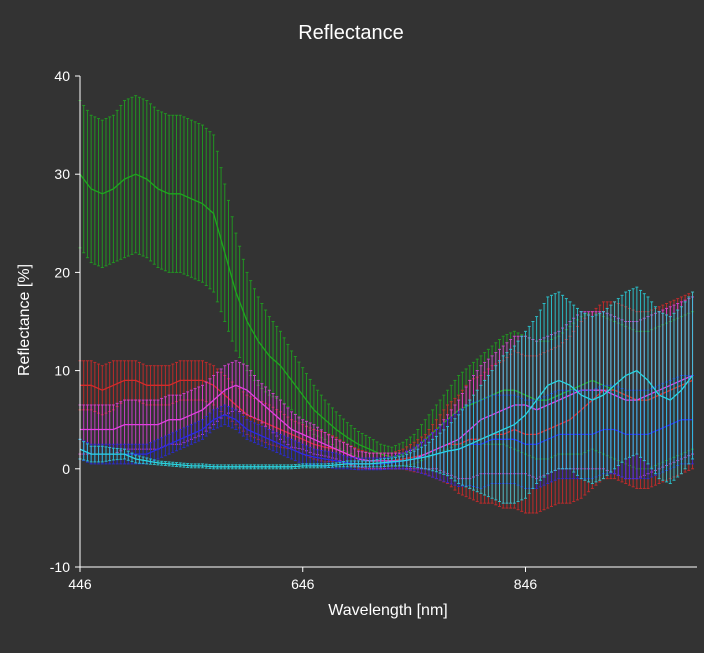 This screenshot has width=704, height=653. I want to click on chart-title: Reflectance, so click(351, 33).